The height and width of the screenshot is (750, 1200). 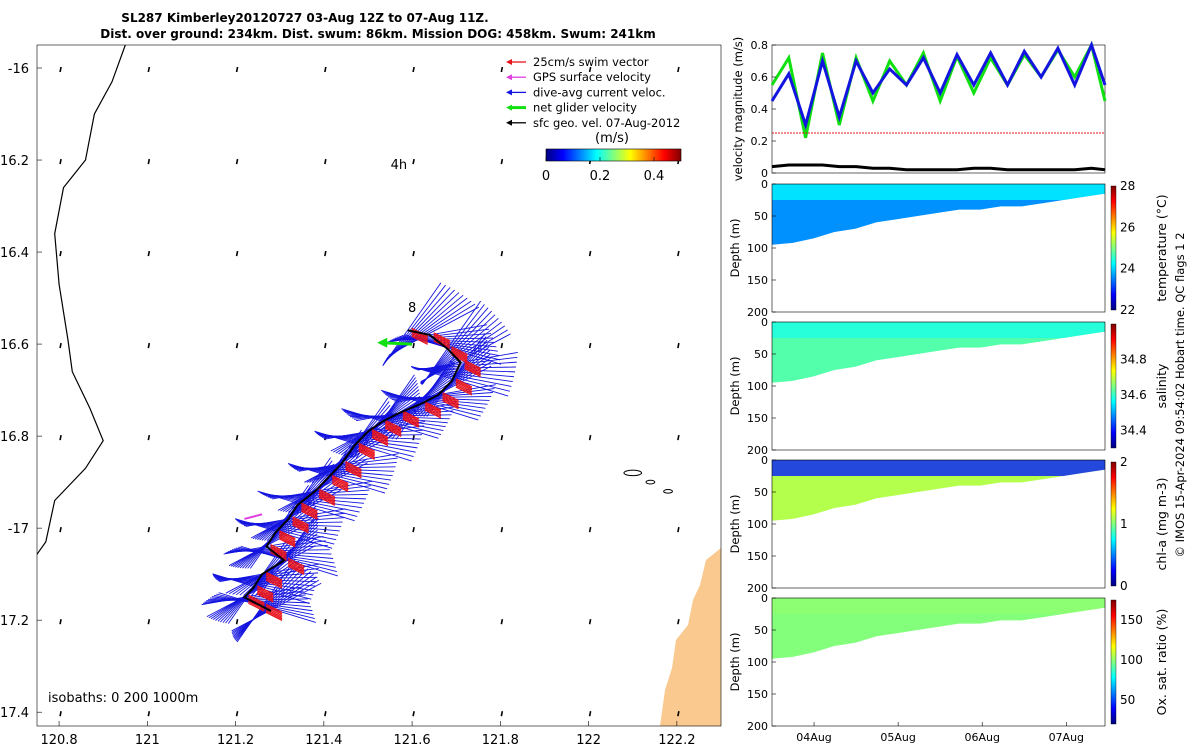 What do you see at coordinates (1133, 359) in the screenshot?
I see `section-cbar-tick-label: 34.8` at bounding box center [1133, 359].